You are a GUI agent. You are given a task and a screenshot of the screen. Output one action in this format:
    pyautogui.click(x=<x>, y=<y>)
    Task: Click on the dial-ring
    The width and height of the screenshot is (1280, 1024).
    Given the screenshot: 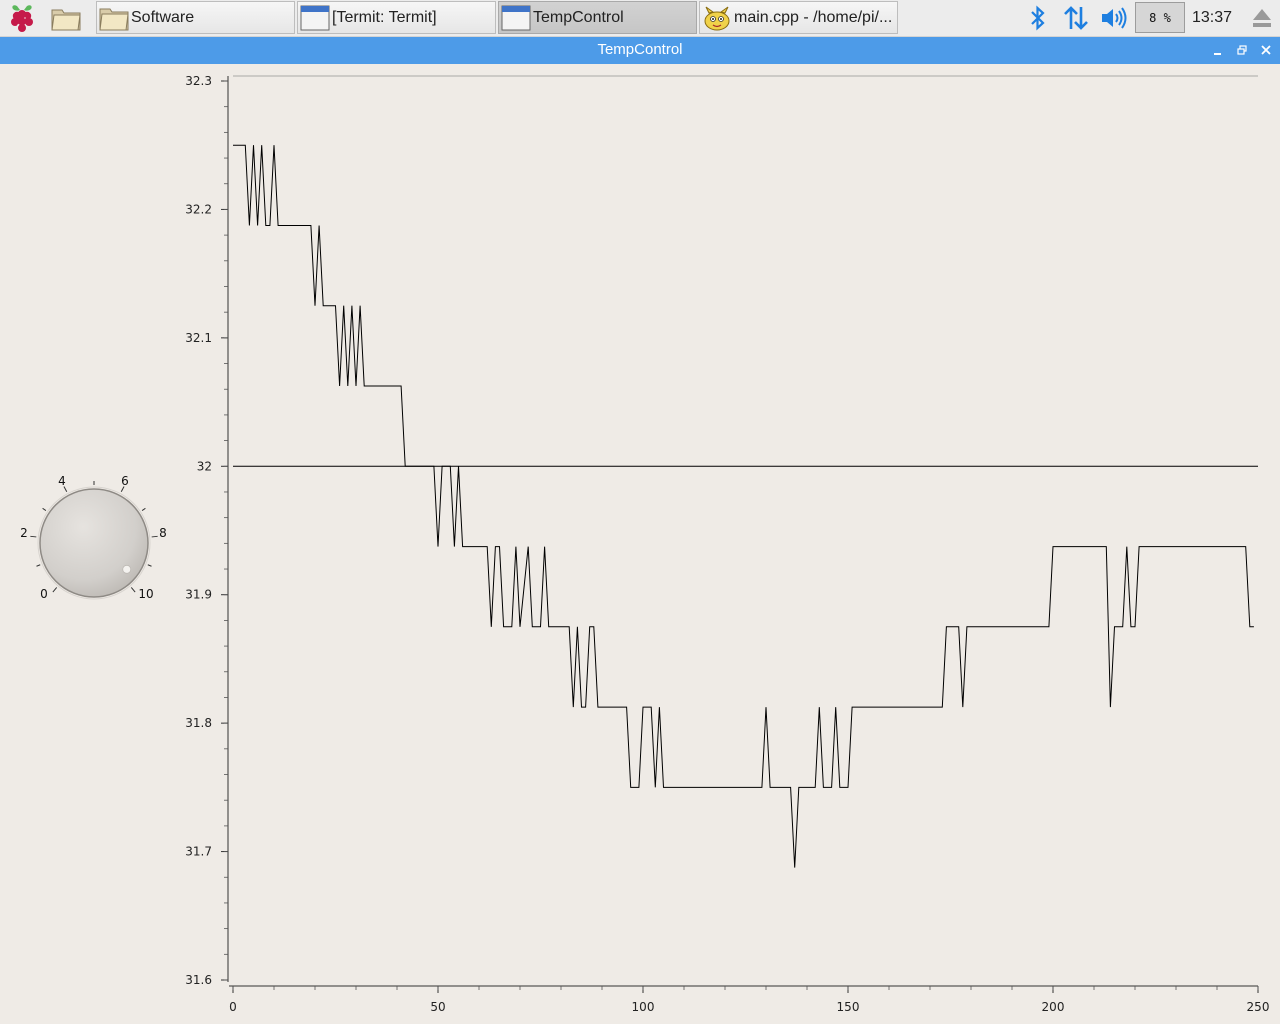 What is the action you would take?
    pyautogui.click(x=94, y=543)
    